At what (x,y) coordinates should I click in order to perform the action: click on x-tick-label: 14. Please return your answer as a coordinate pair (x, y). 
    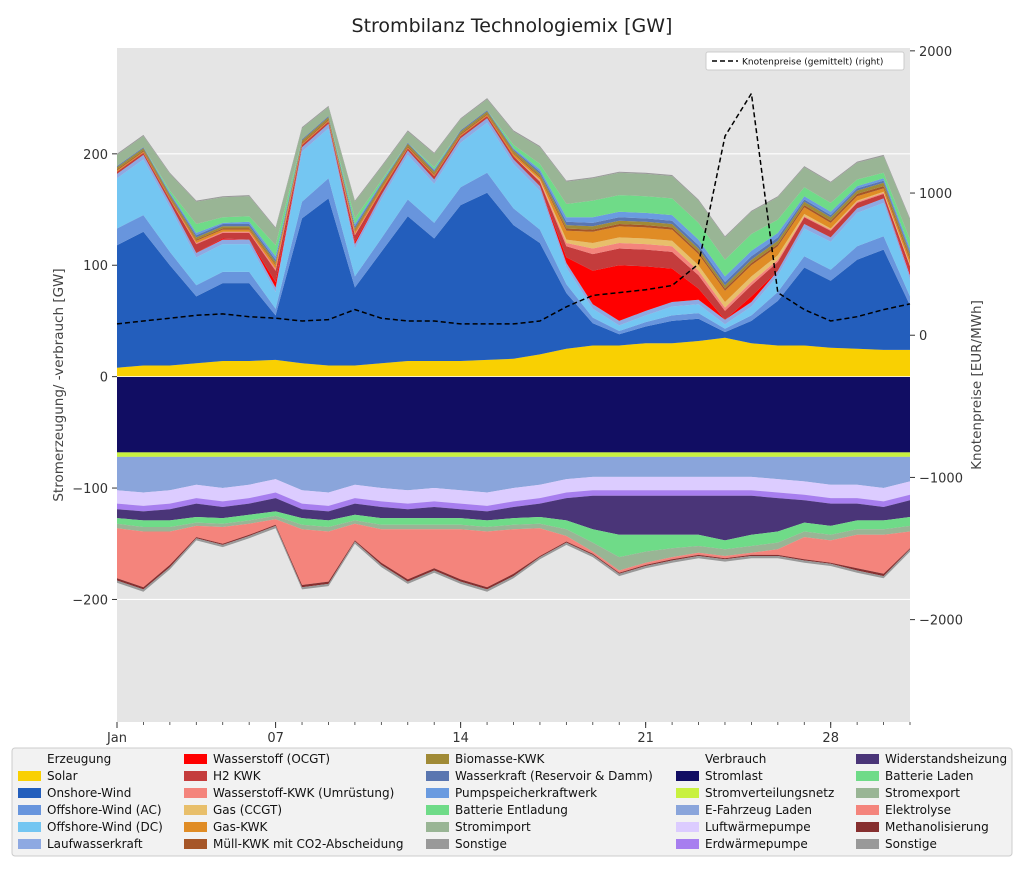
    Looking at the image, I should click on (460, 738).